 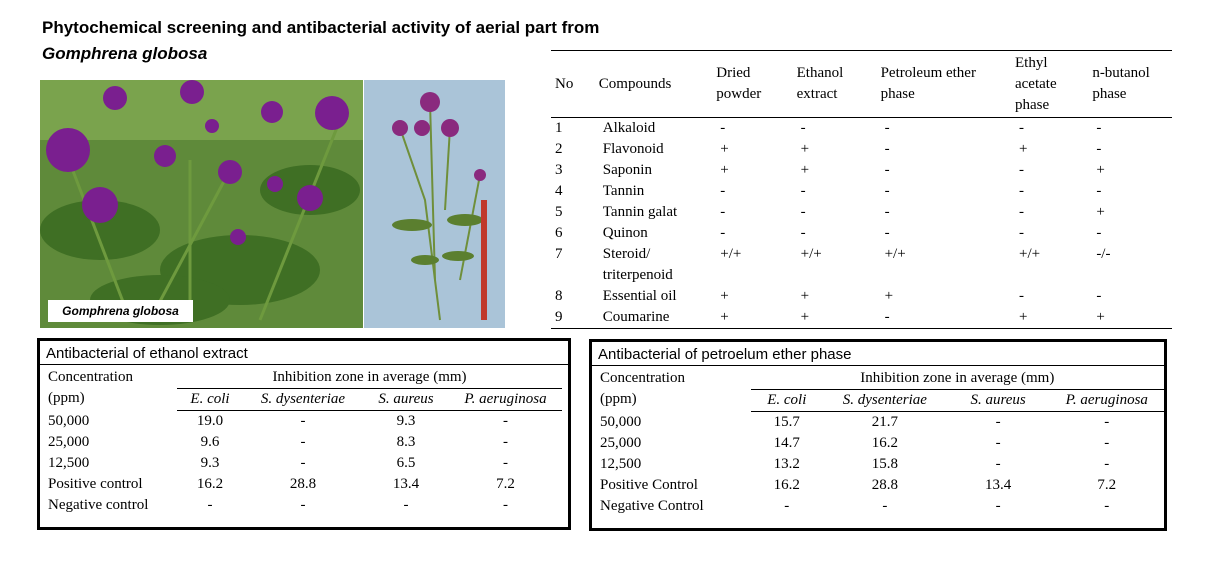 I want to click on title-species: Gomphrena globosa, so click(x=125, y=53).